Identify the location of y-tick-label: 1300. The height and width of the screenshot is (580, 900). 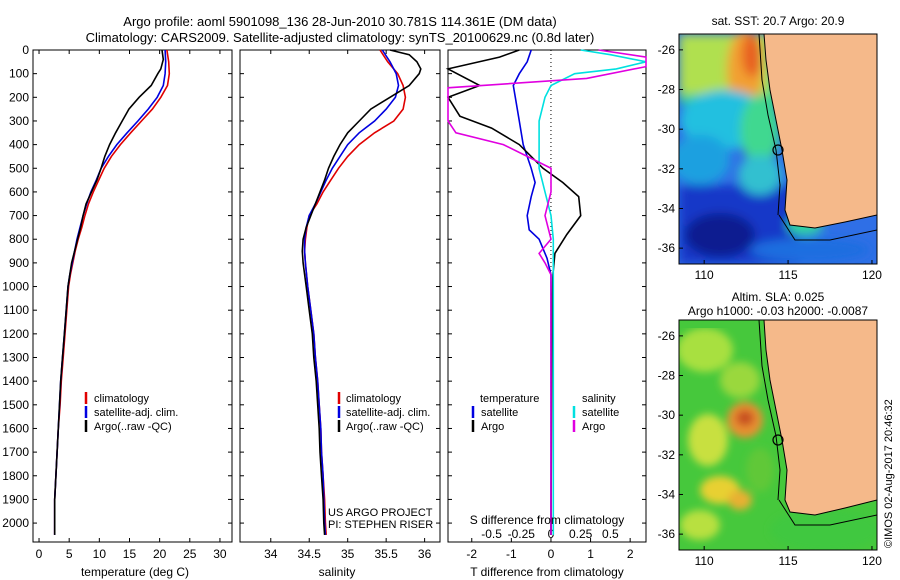
(15, 358).